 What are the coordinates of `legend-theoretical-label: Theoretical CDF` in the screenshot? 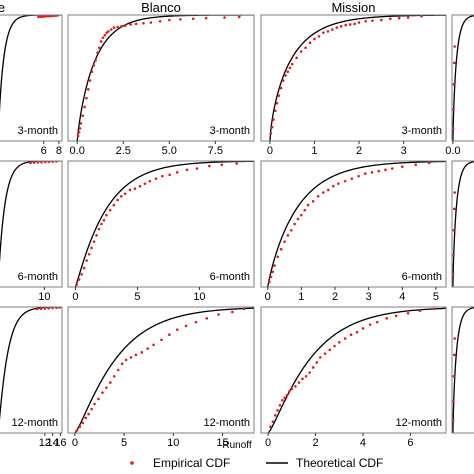 It's located at (339, 463).